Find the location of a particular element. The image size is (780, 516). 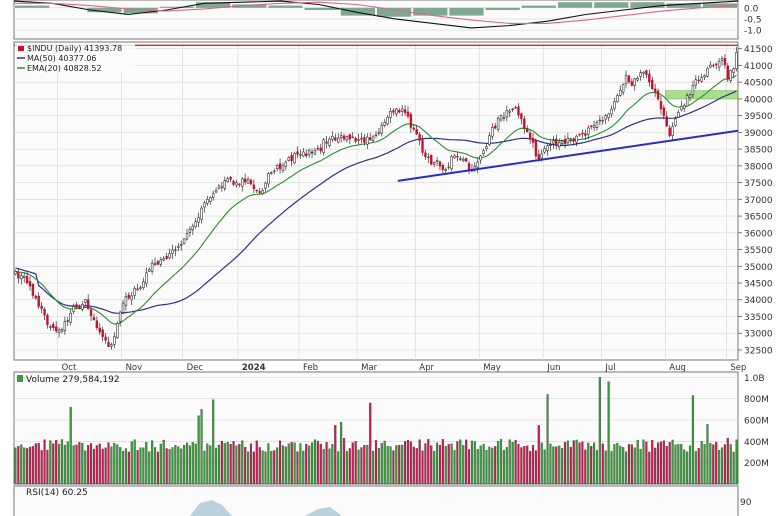

macd-y-tick-label: -0.5 is located at coordinates (753, 20).